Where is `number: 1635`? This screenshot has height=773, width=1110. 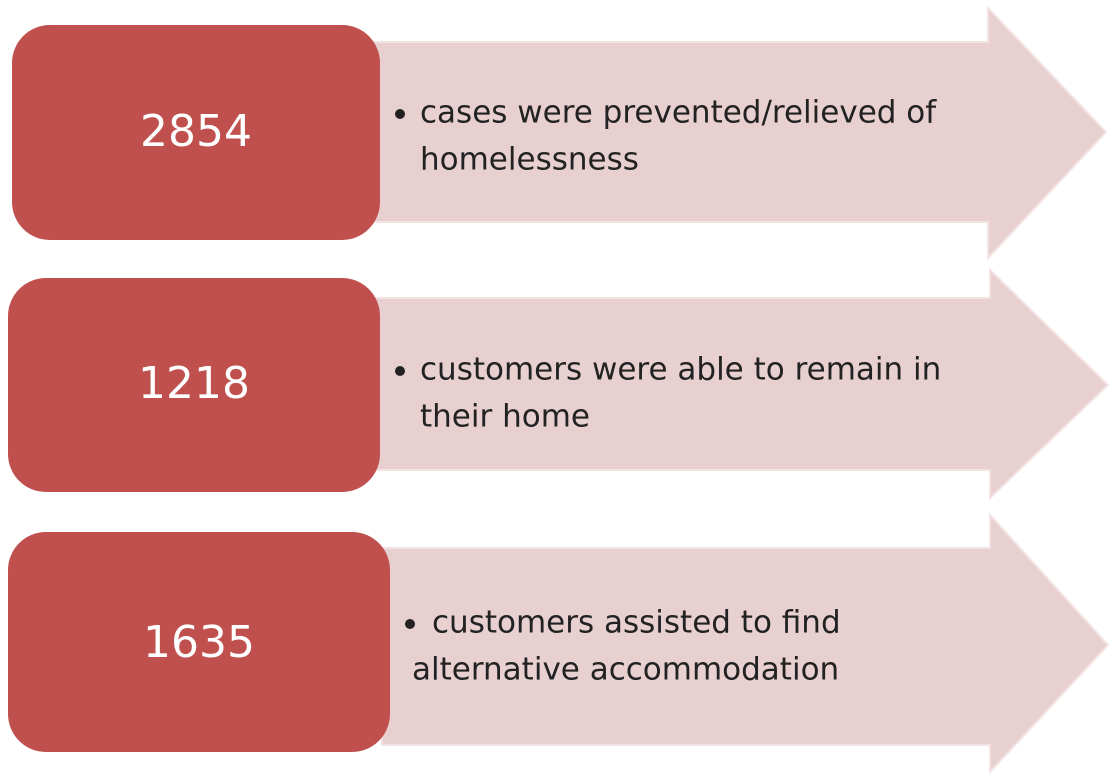
number: 1635 is located at coordinates (199, 642).